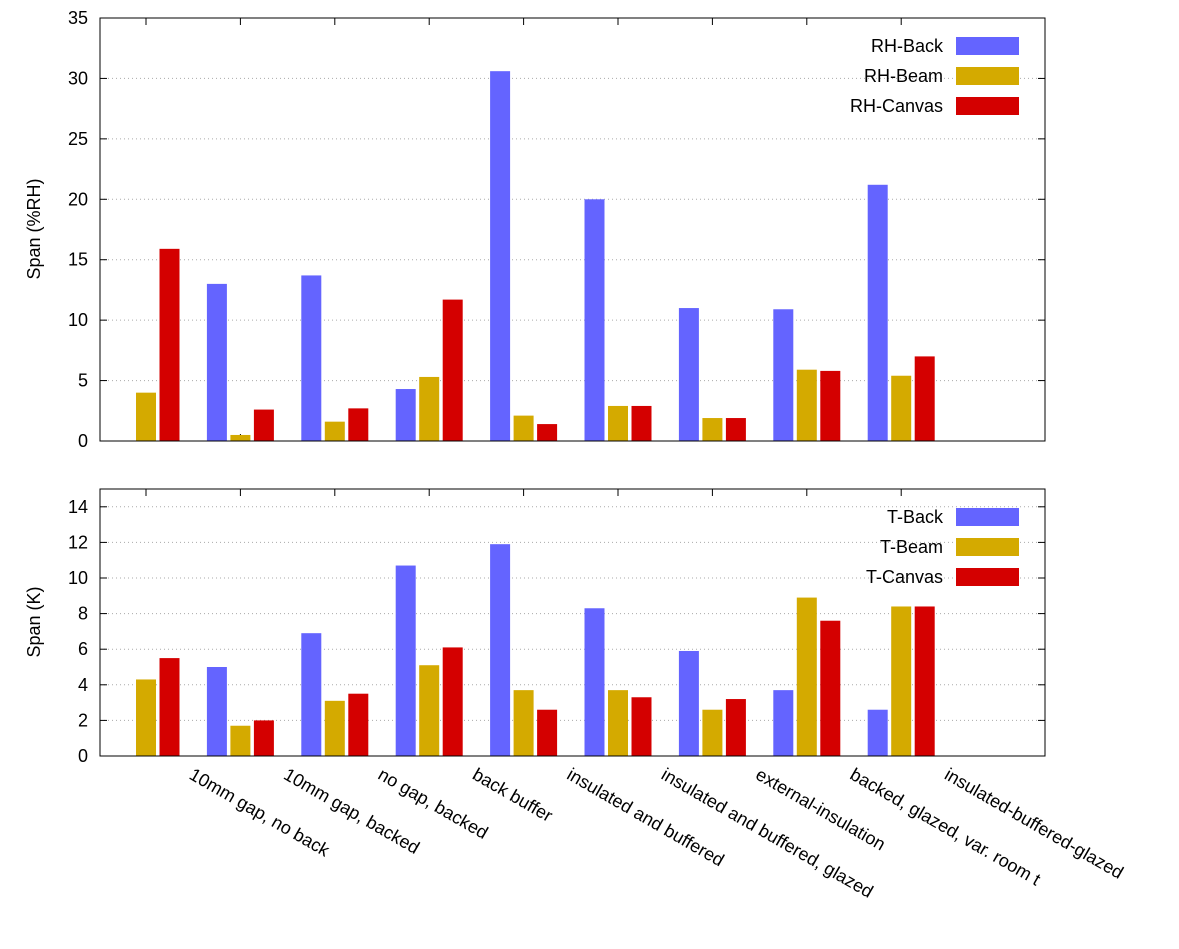 The height and width of the screenshot is (949, 1179). Describe the element at coordinates (34, 228) in the screenshot. I see `rh-y-axis-title: Span (%RH)` at that location.